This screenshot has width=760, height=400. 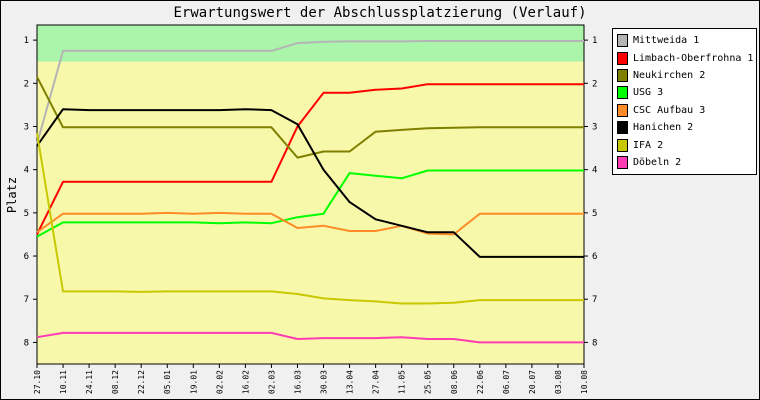 I want to click on x-tick-label: 11.05, so click(x=402, y=382).